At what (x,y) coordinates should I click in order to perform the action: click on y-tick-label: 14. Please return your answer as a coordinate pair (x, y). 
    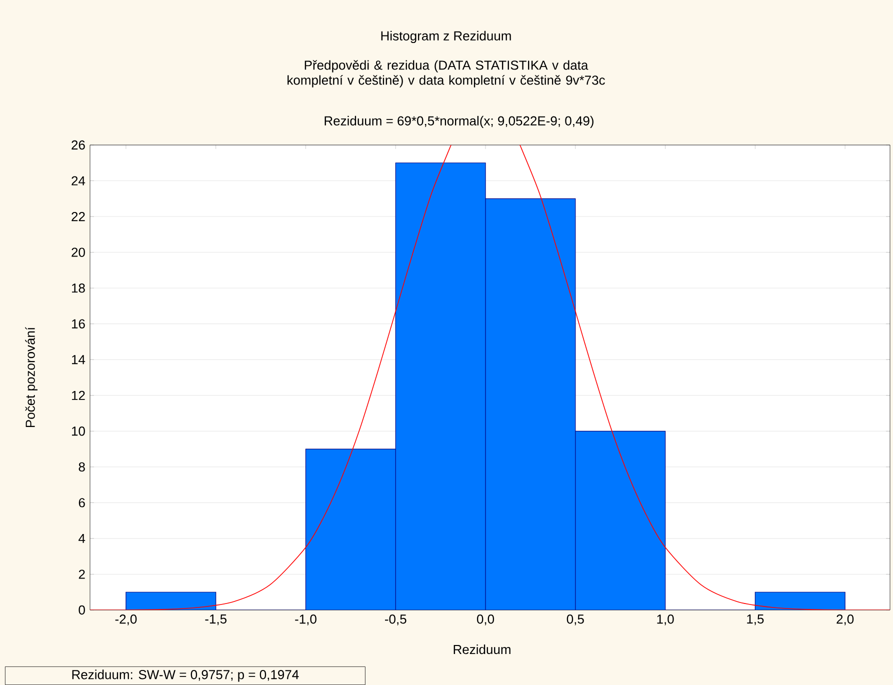
    Looking at the image, I should click on (79, 359).